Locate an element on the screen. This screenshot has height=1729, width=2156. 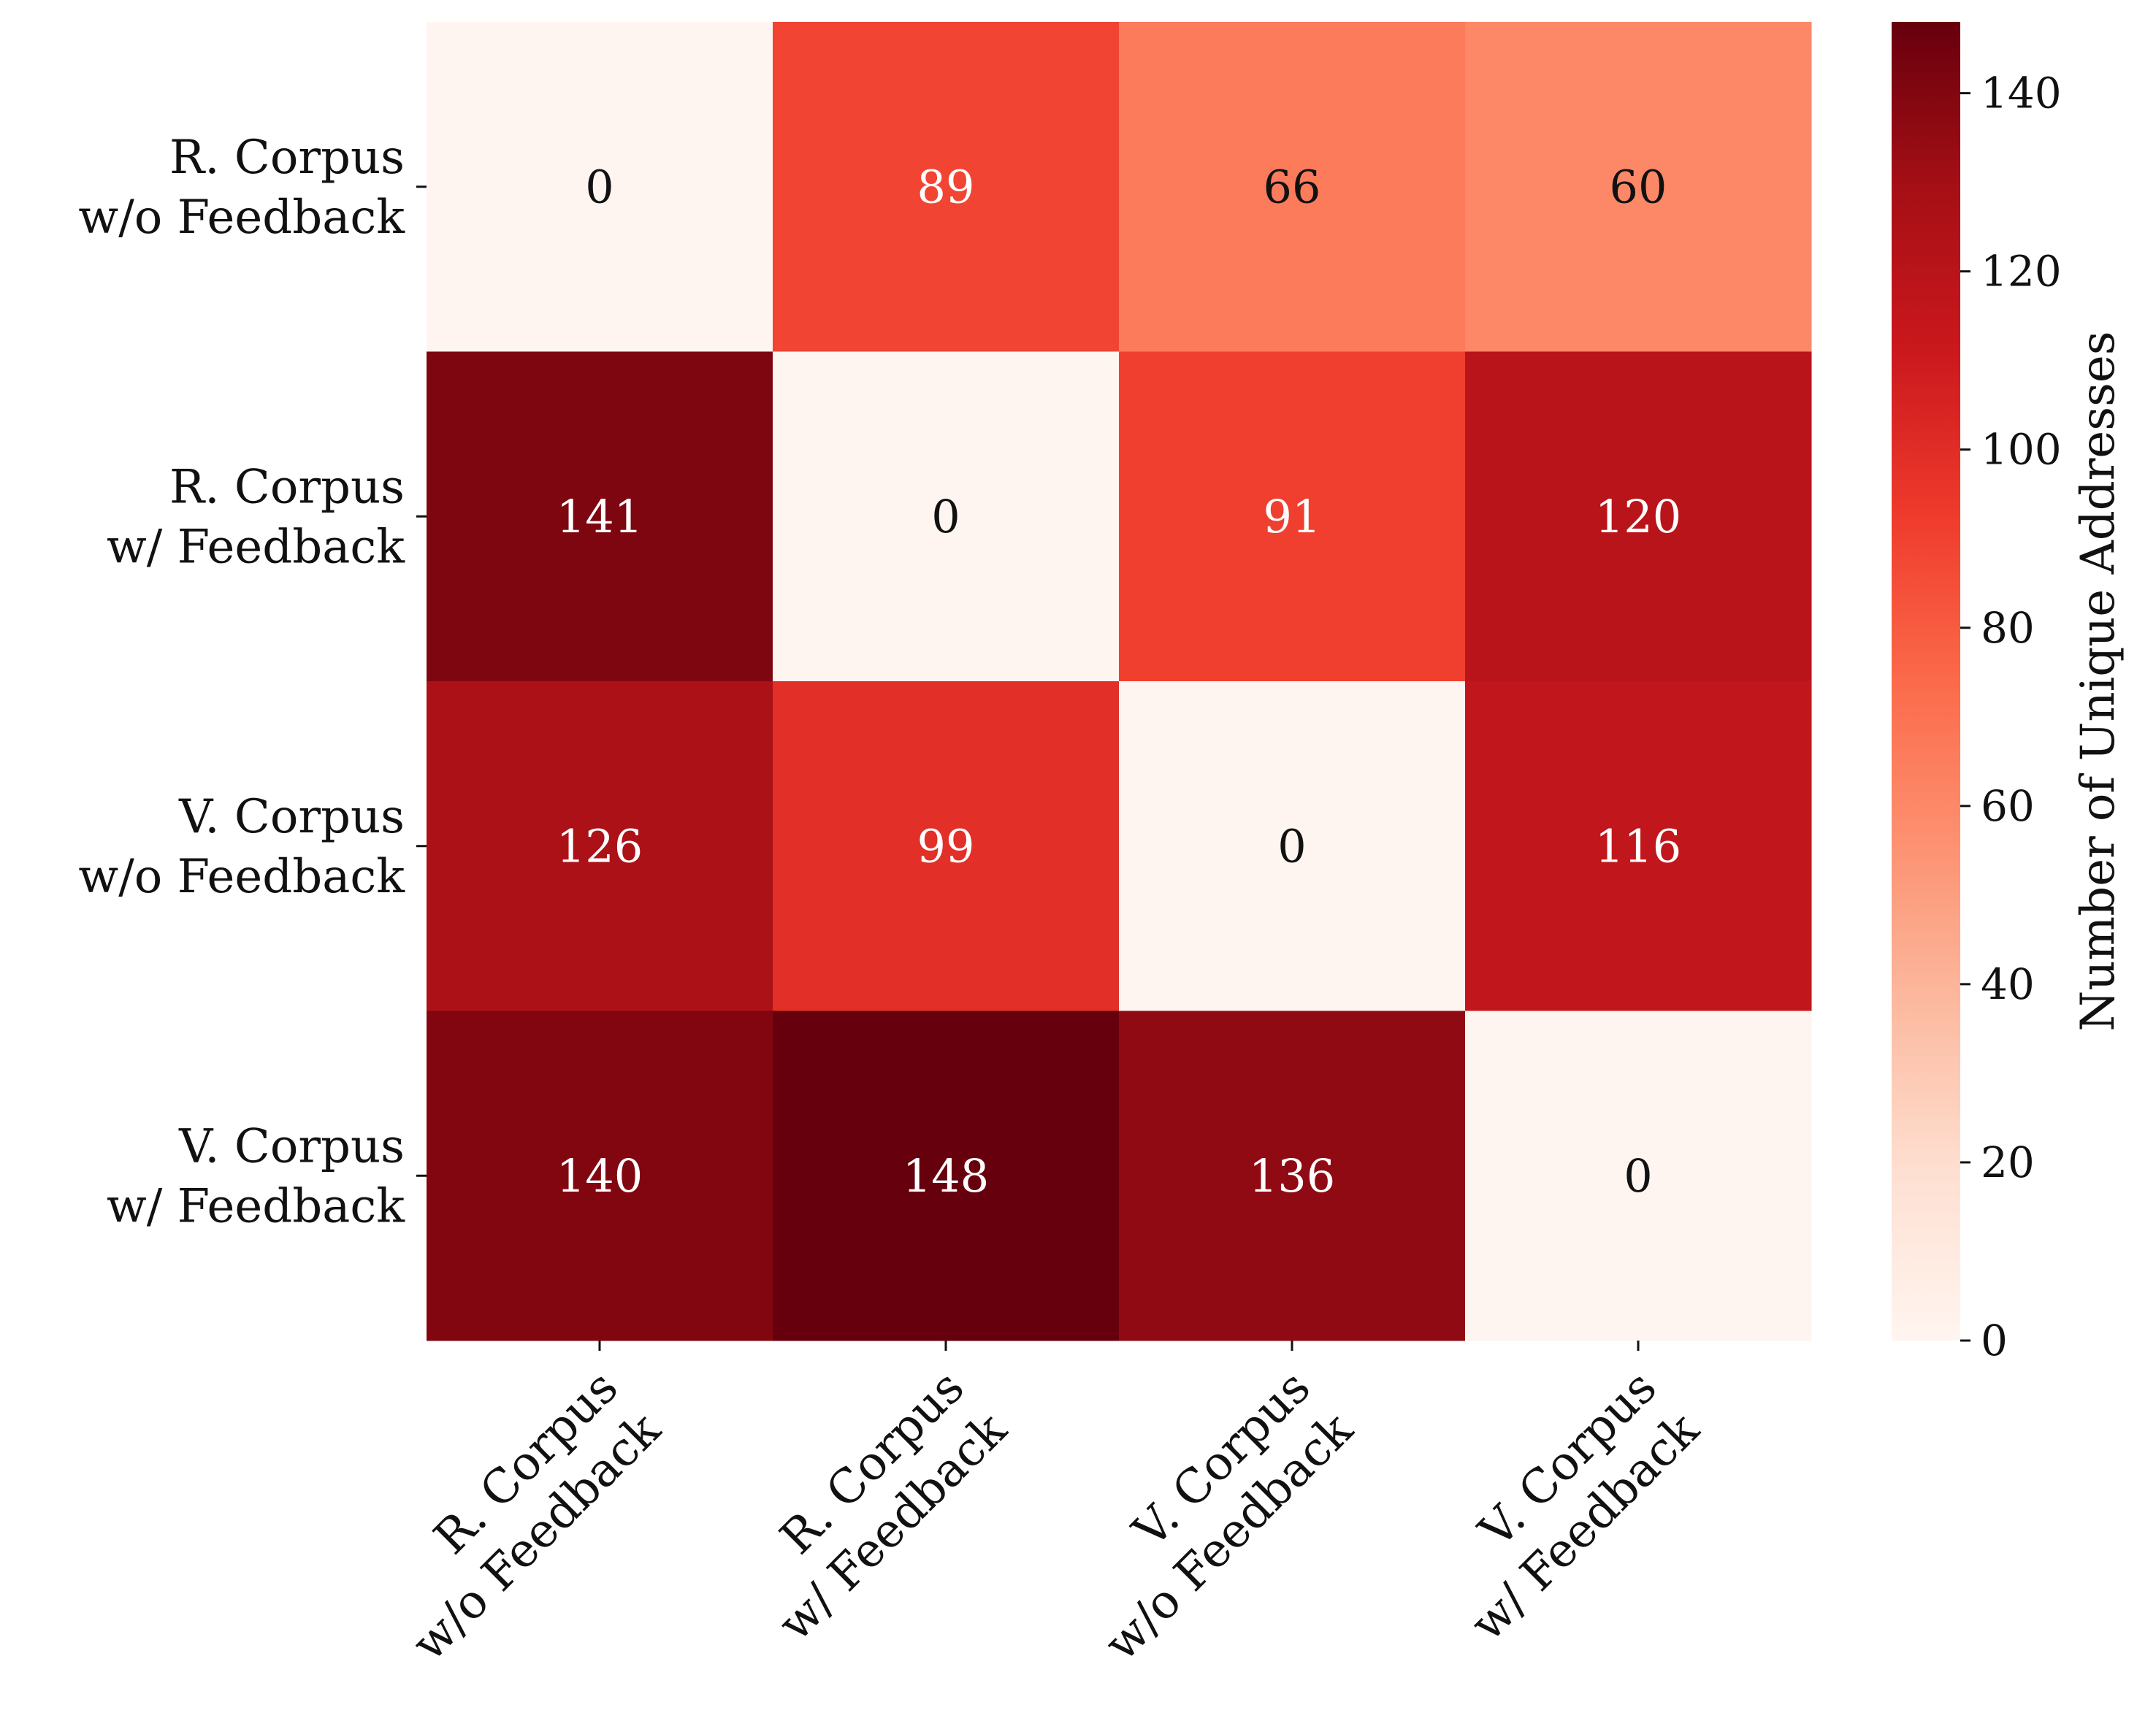
heatmap-cell-r2-c0 is located at coordinates (600, 846).